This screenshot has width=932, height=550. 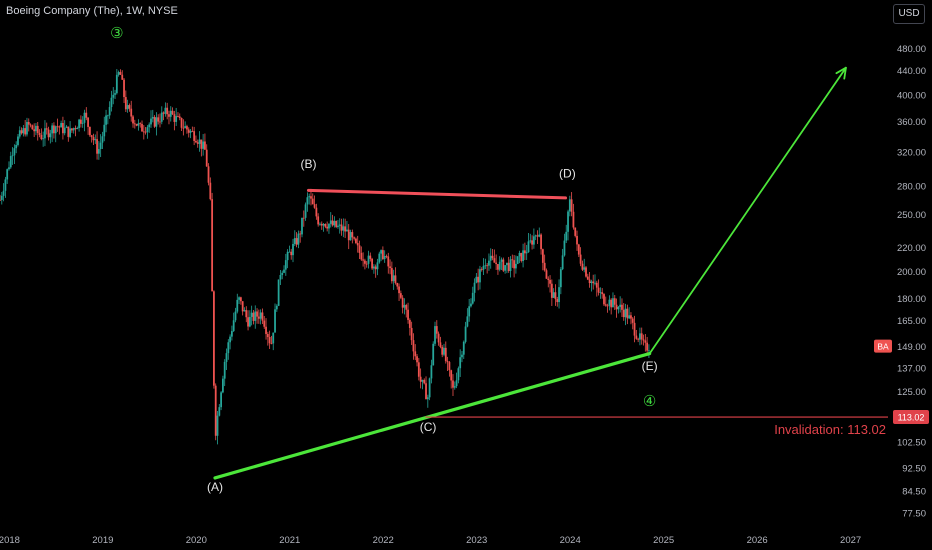 What do you see at coordinates (909, 14) in the screenshot?
I see `currency-button: USD` at bounding box center [909, 14].